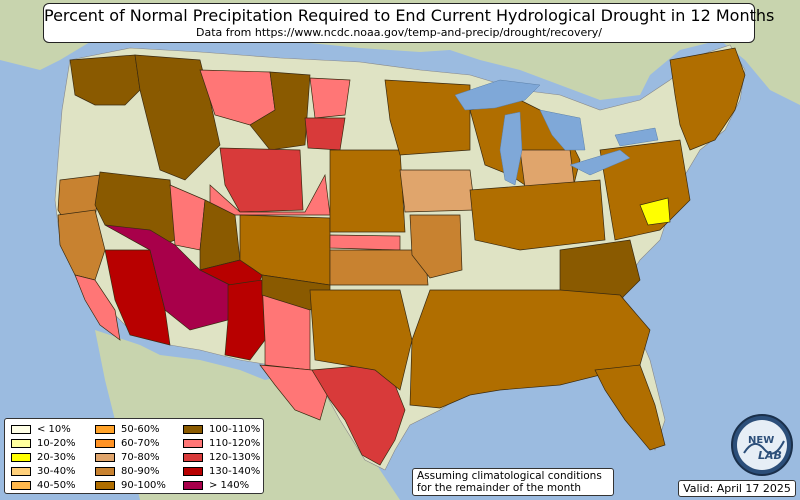 This screenshot has height=500, width=800. Describe the element at coordinates (600, 162) in the screenshot. I see `lake-erie` at that location.